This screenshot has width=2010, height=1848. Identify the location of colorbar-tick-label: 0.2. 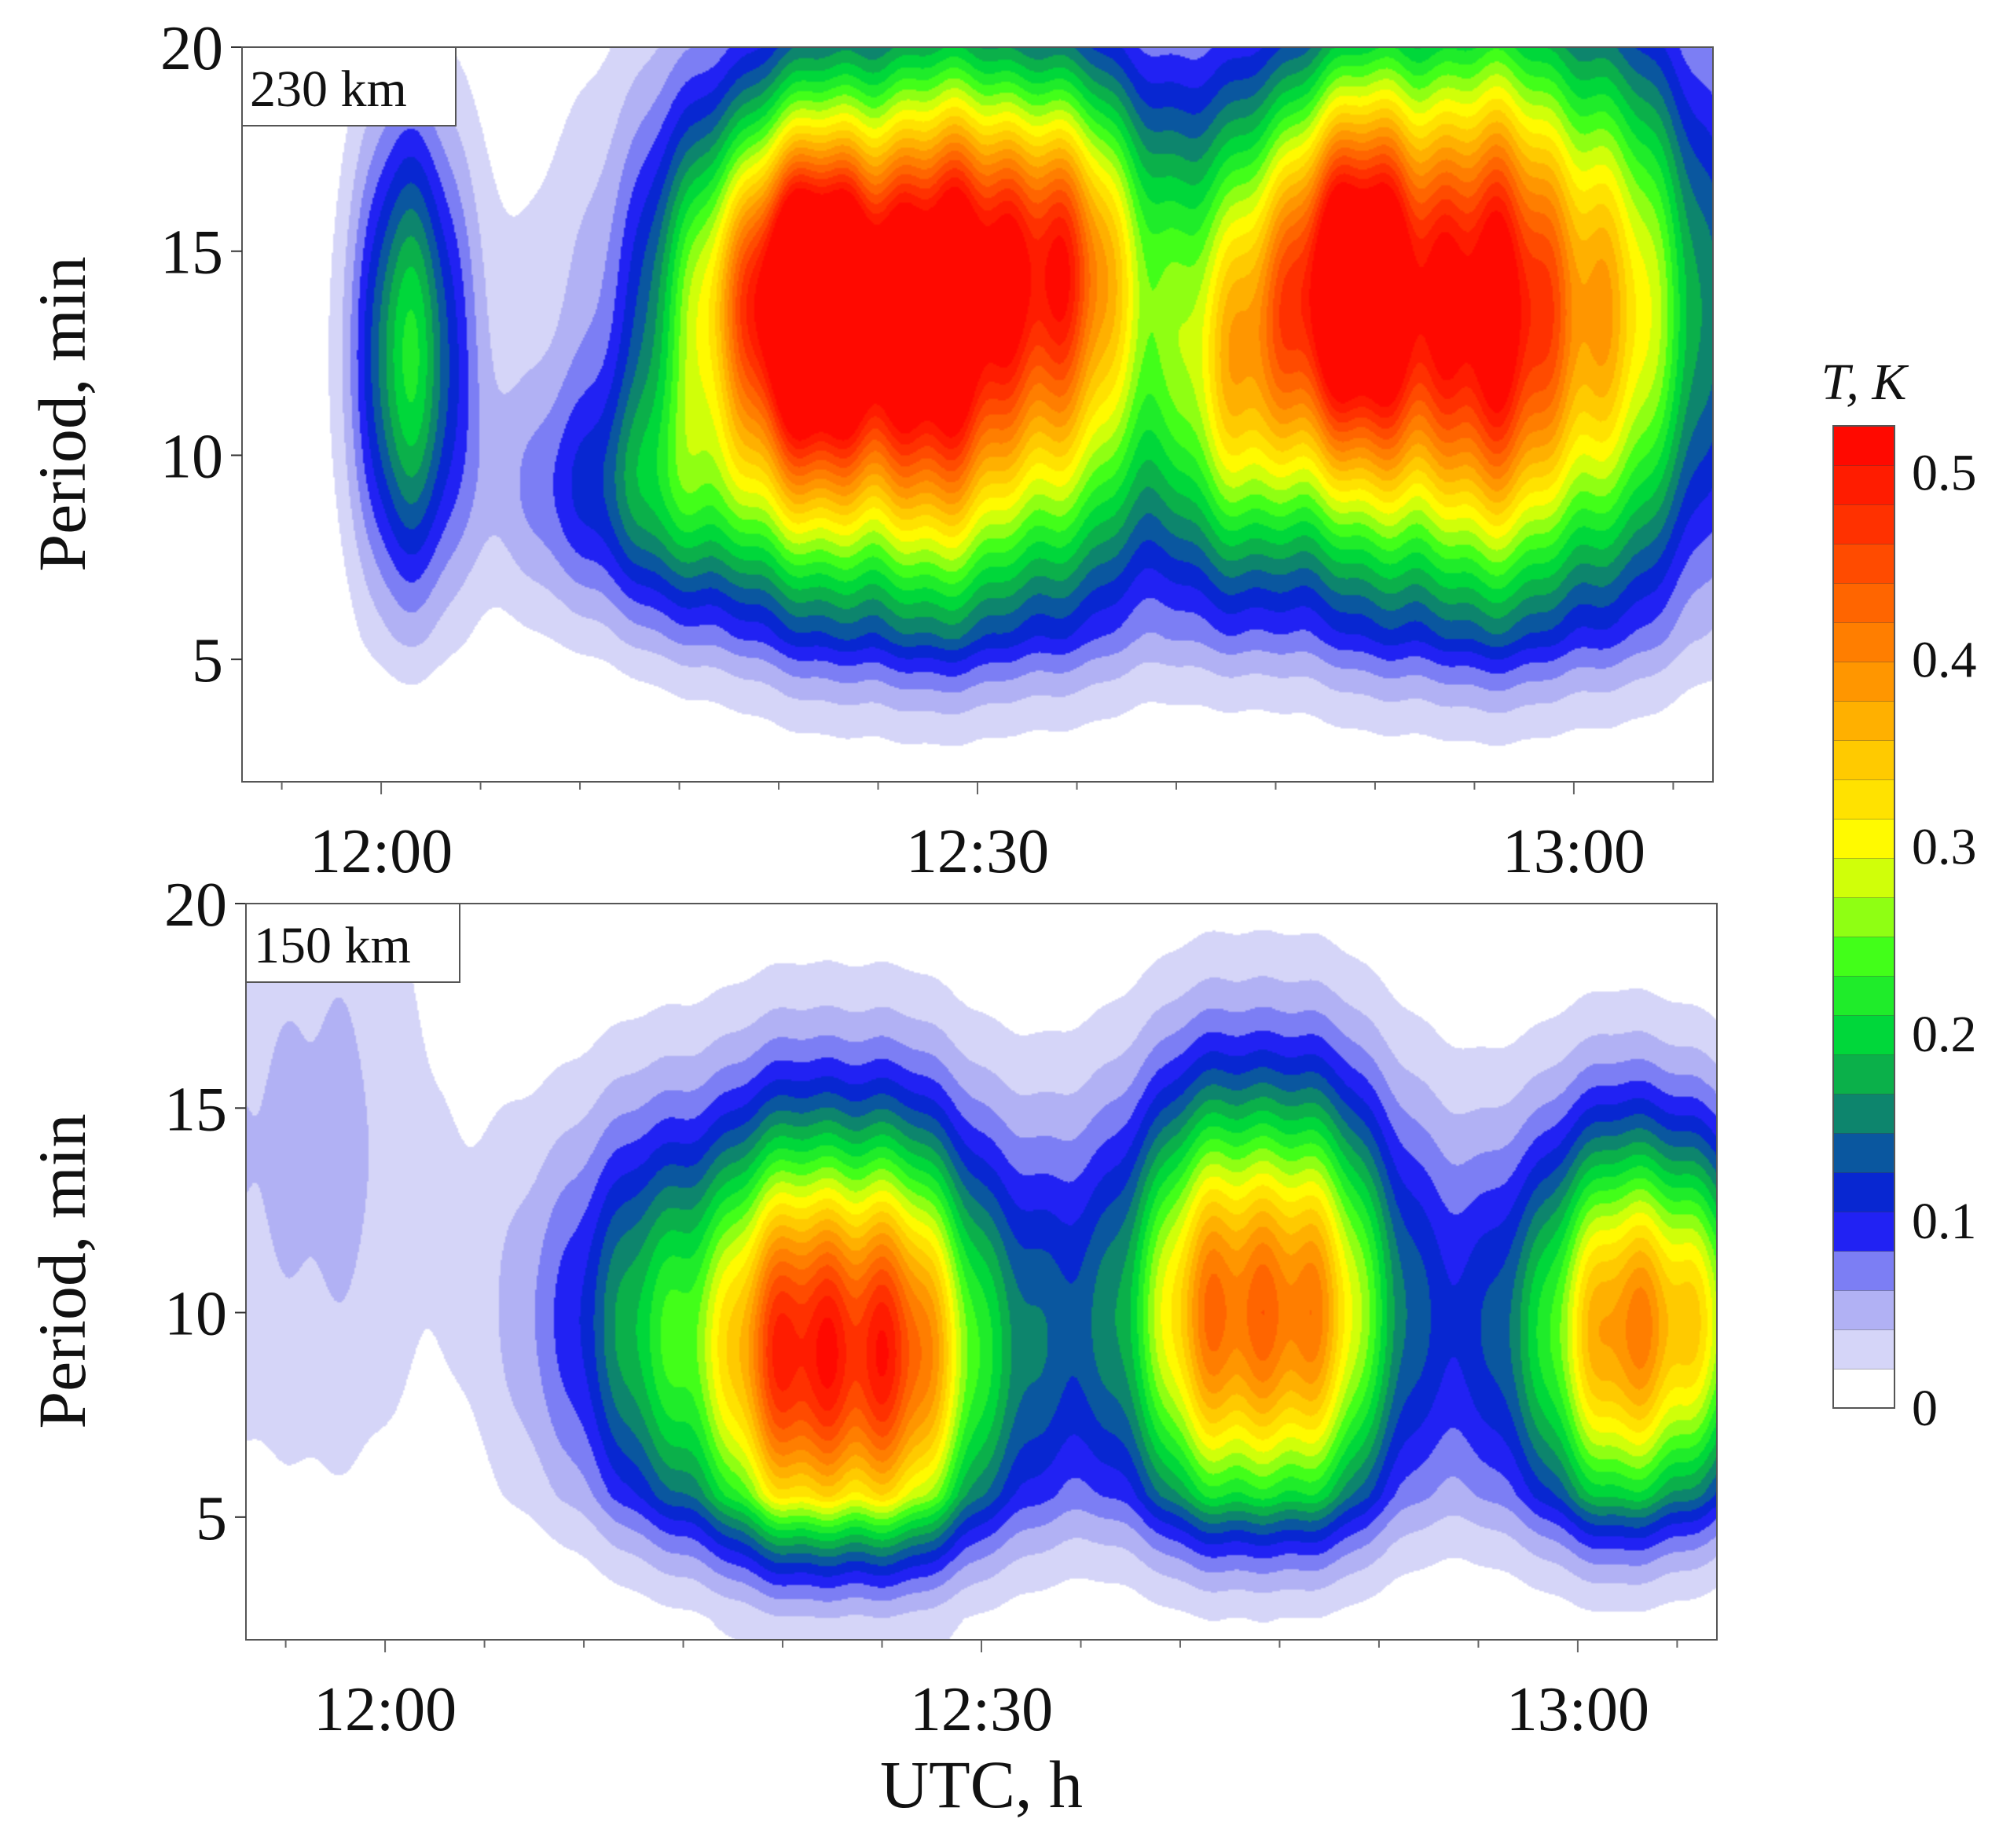
(1944, 1034).